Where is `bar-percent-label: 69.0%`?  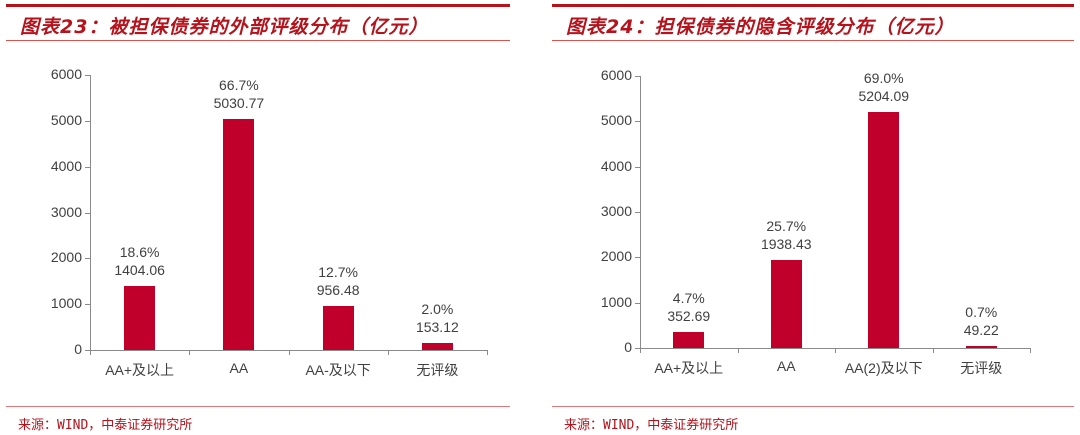
bar-percent-label: 69.0% is located at coordinates (883, 78).